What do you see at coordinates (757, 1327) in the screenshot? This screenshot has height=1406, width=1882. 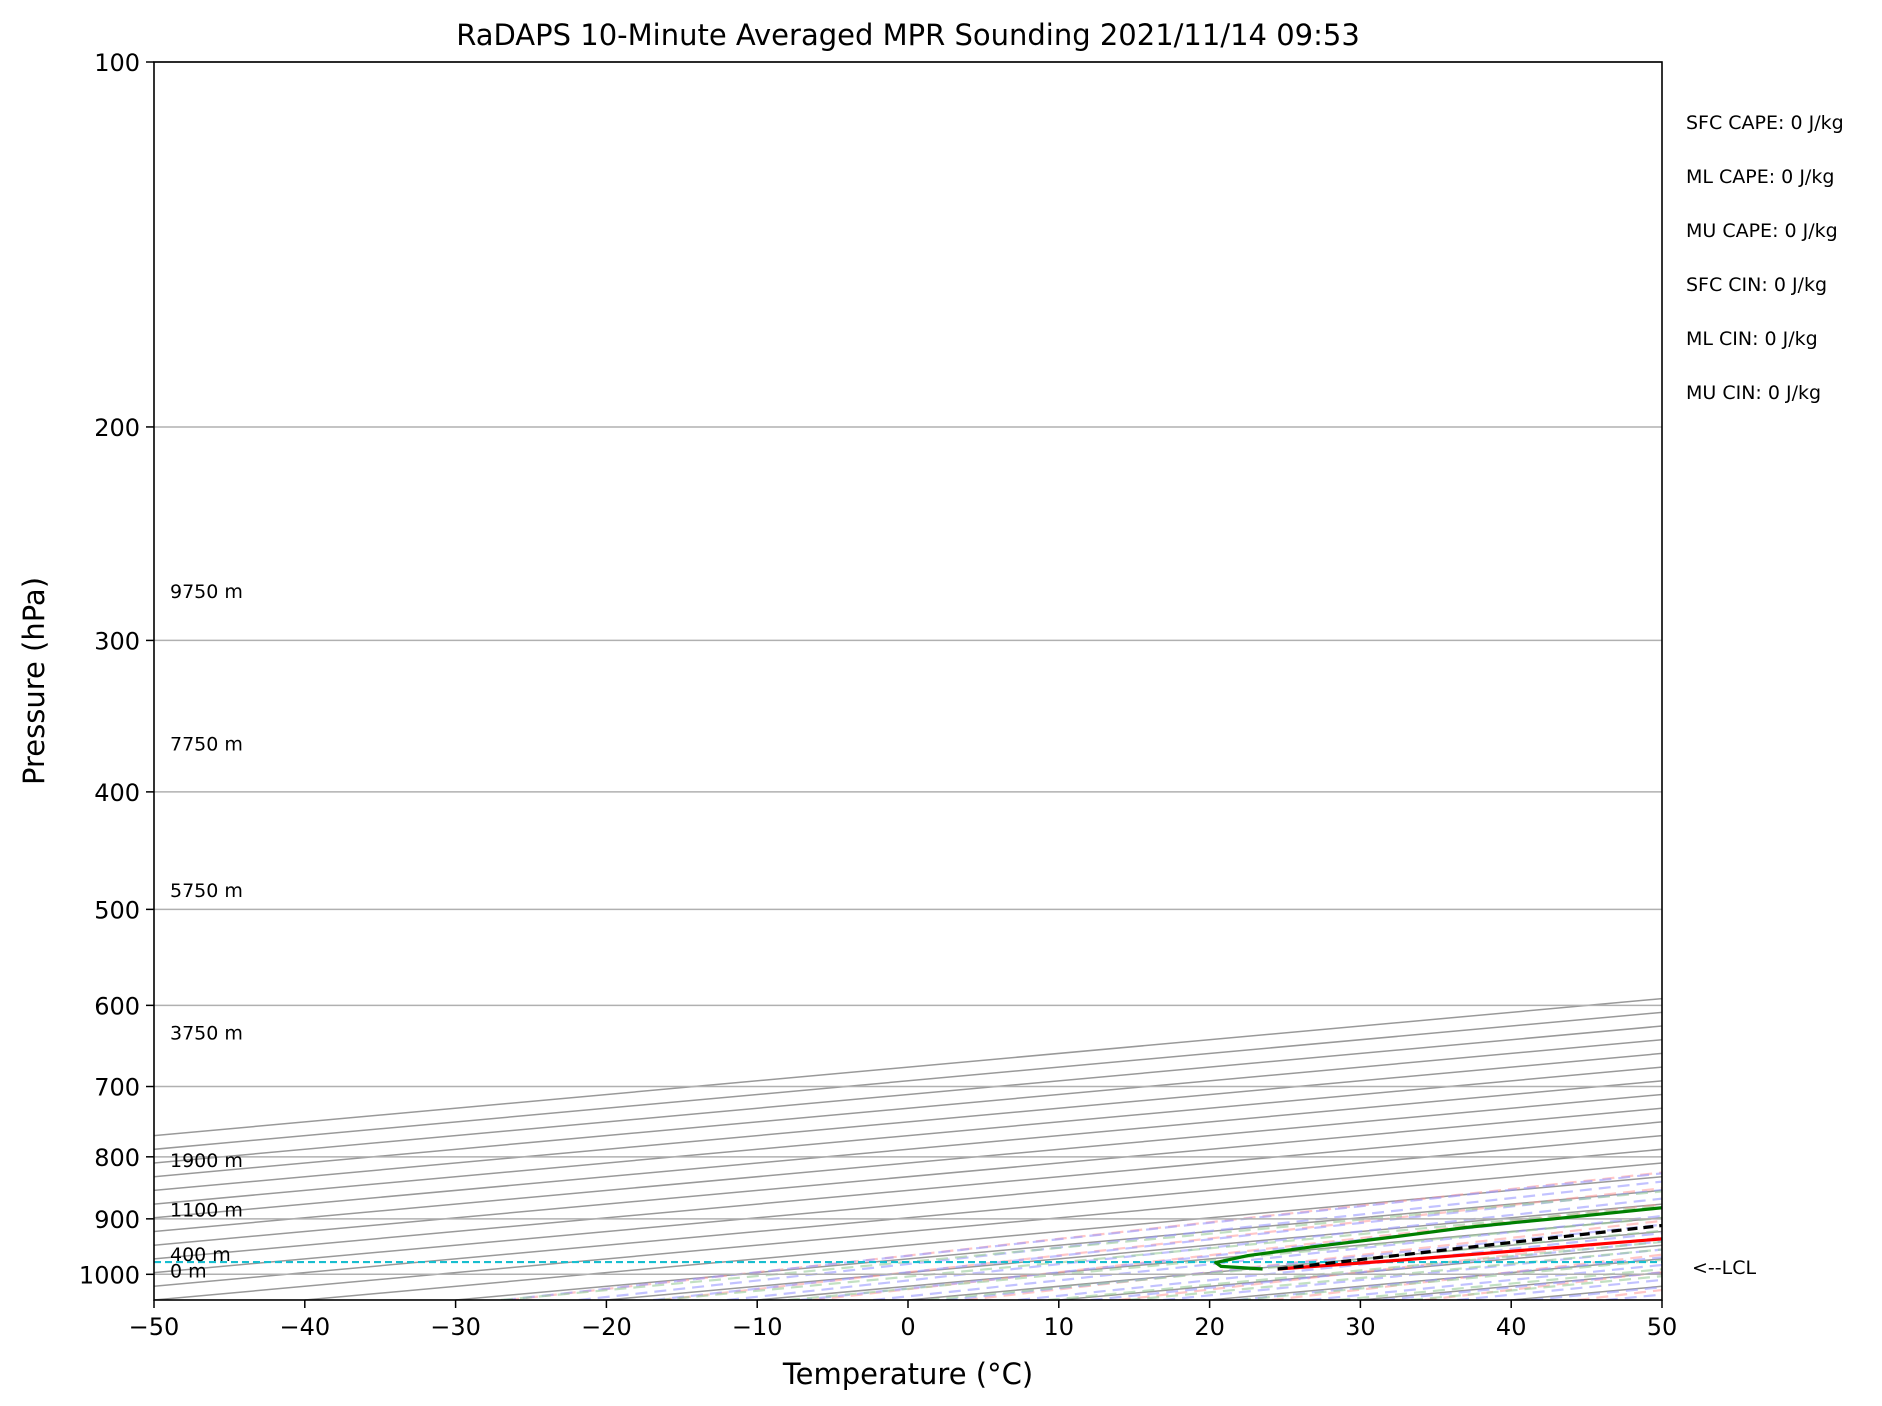 I see `x-tick-label: −10` at bounding box center [757, 1327].